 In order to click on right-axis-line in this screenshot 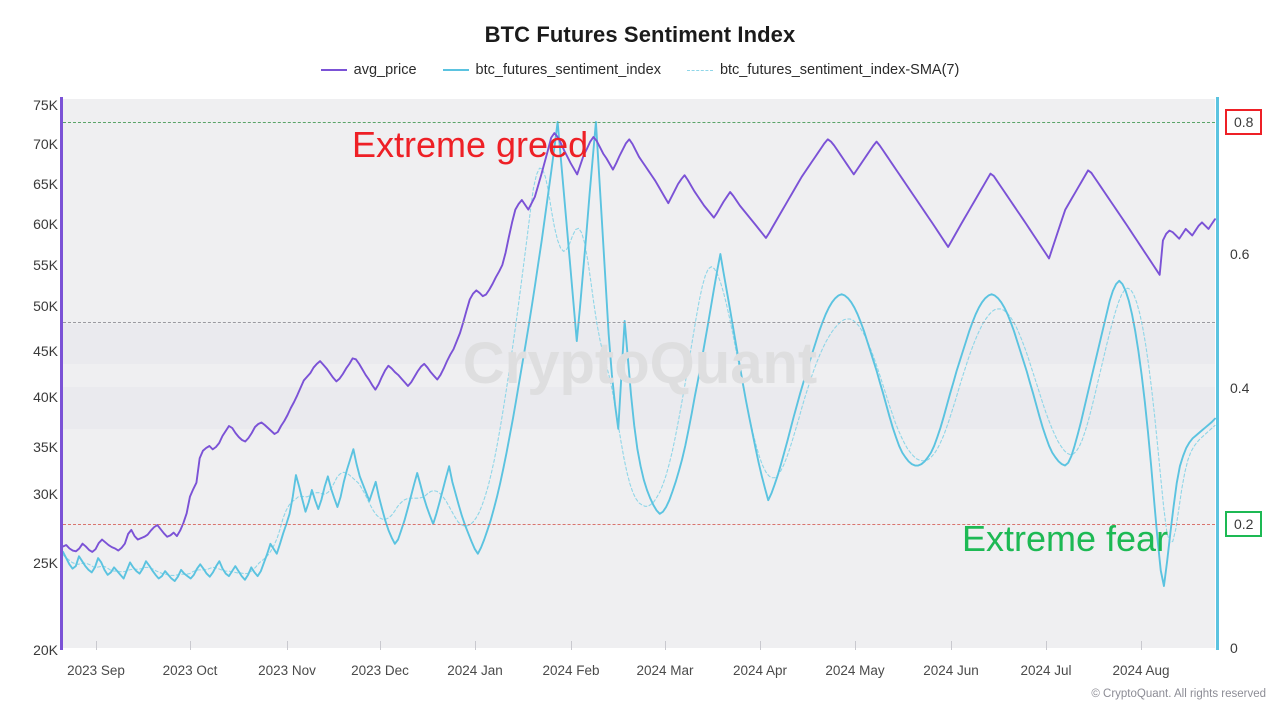, I will do `click(1217, 373)`.